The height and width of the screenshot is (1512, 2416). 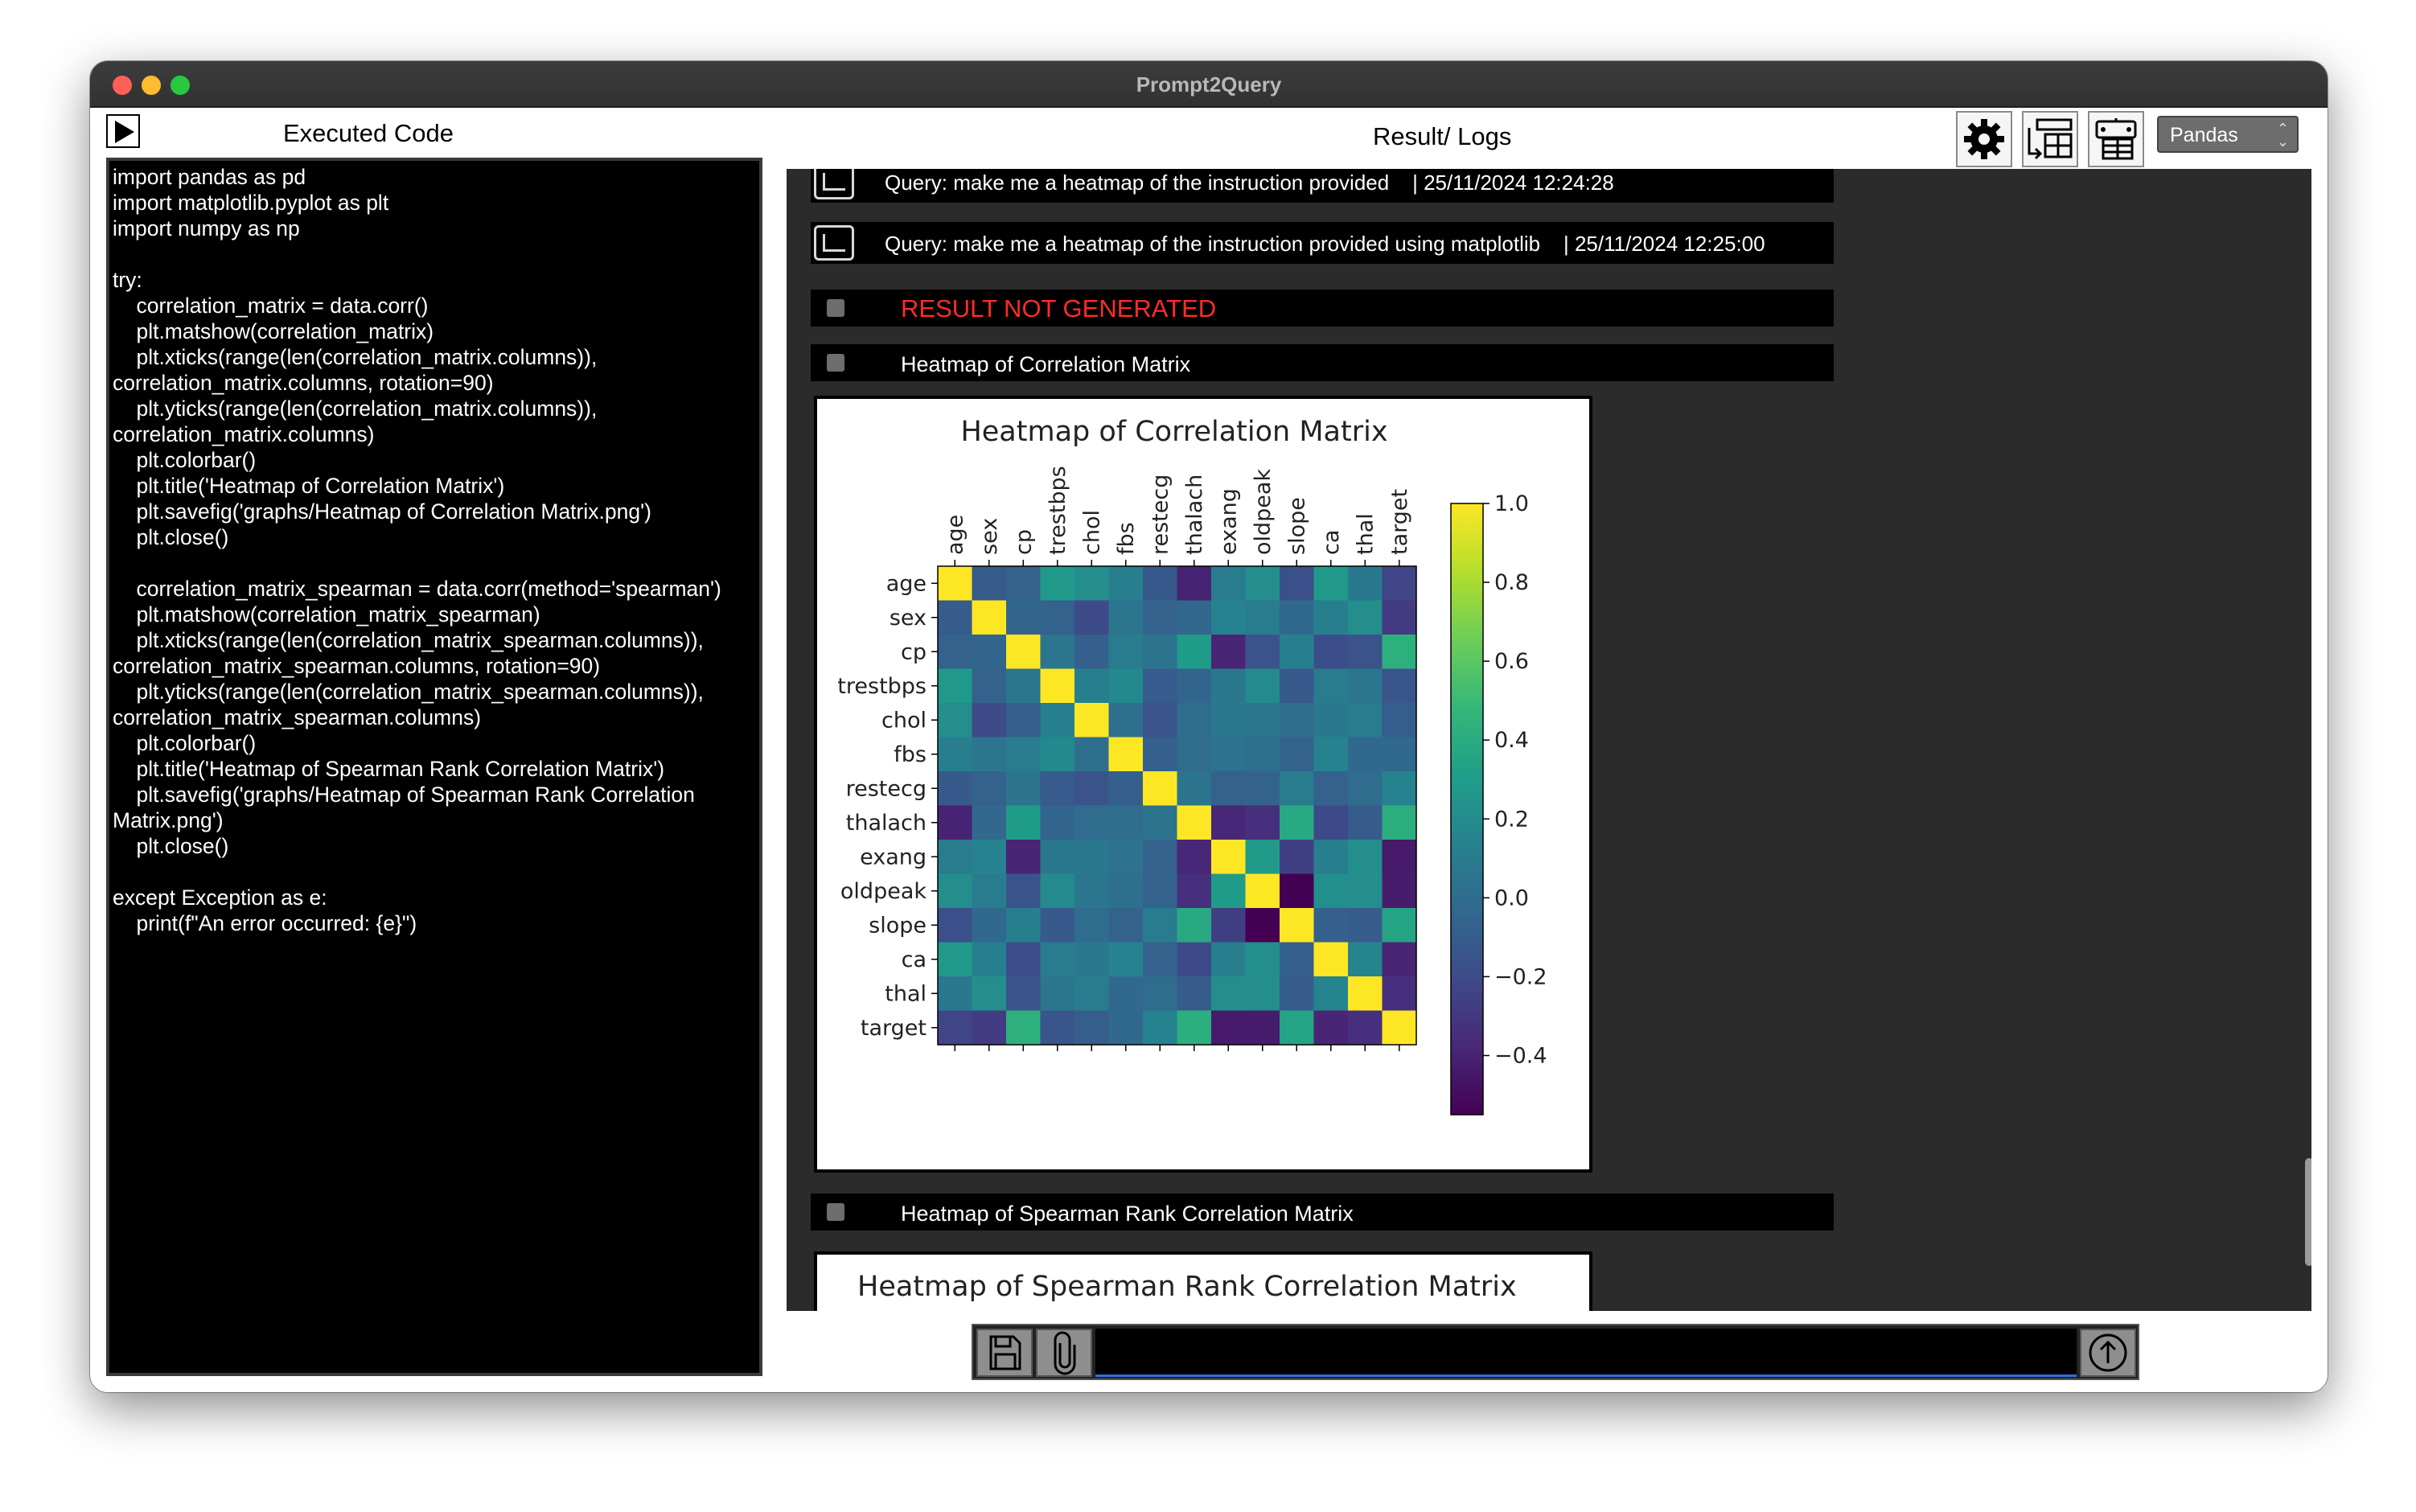 I want to click on send-button, so click(x=2108, y=1353).